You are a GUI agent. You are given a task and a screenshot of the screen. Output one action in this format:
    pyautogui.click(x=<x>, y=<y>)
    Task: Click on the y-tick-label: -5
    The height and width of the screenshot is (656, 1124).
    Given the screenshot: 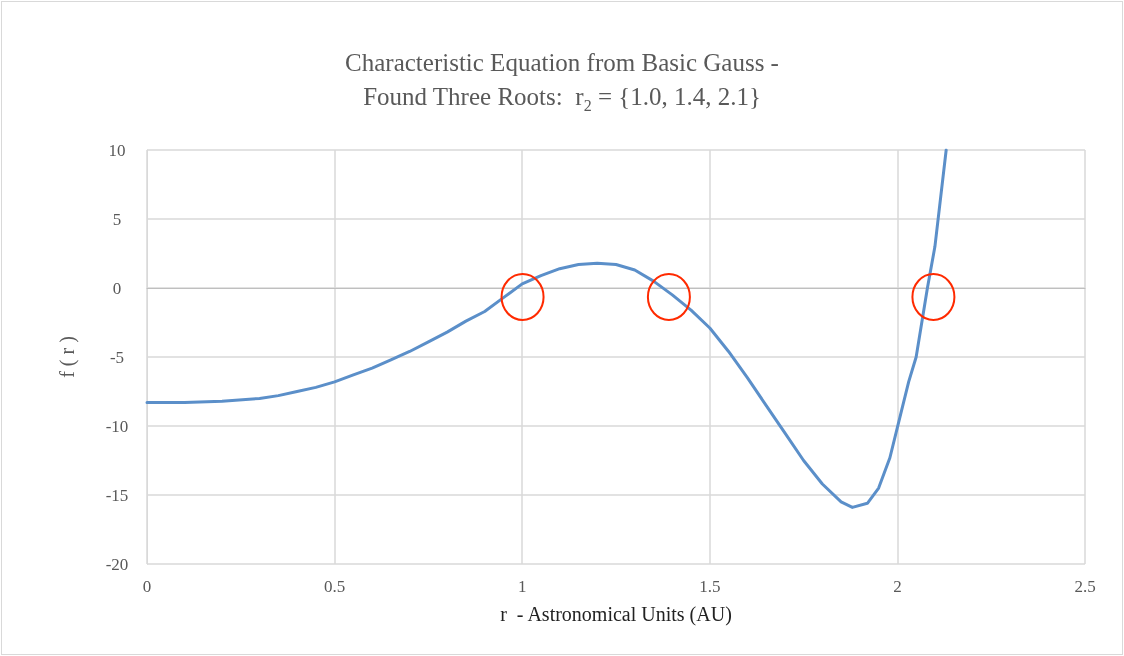 What is the action you would take?
    pyautogui.click(x=117, y=357)
    